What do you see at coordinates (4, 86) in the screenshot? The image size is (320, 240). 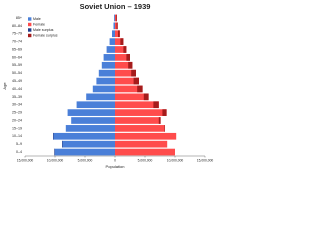 I see `y-axis-label: Age` at bounding box center [4, 86].